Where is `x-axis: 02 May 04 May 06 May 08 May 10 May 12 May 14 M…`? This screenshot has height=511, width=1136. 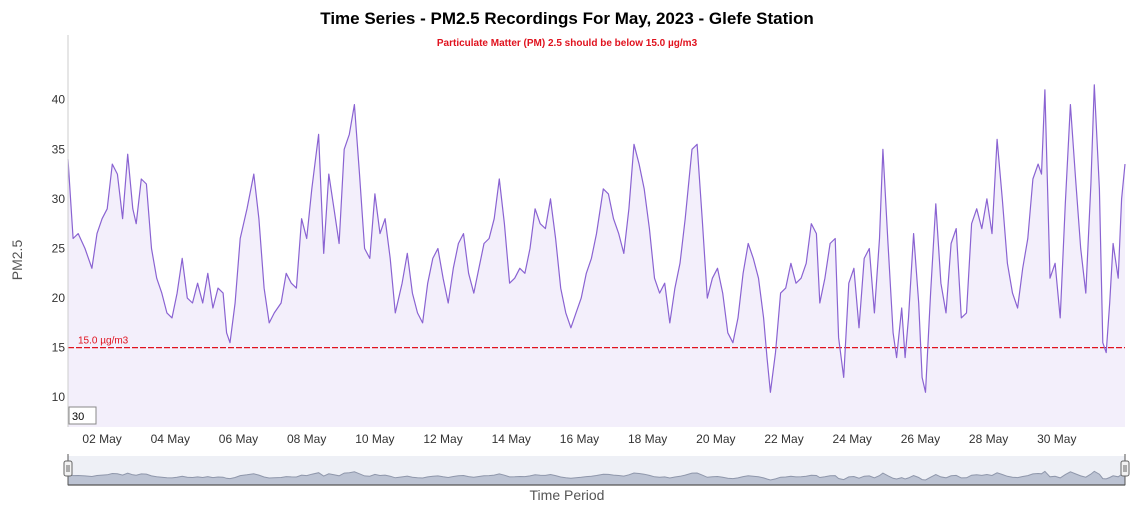
x-axis: 02 May 04 May 06 May 08 May 10 May 12 May 14 M… is located at coordinates (579, 439).